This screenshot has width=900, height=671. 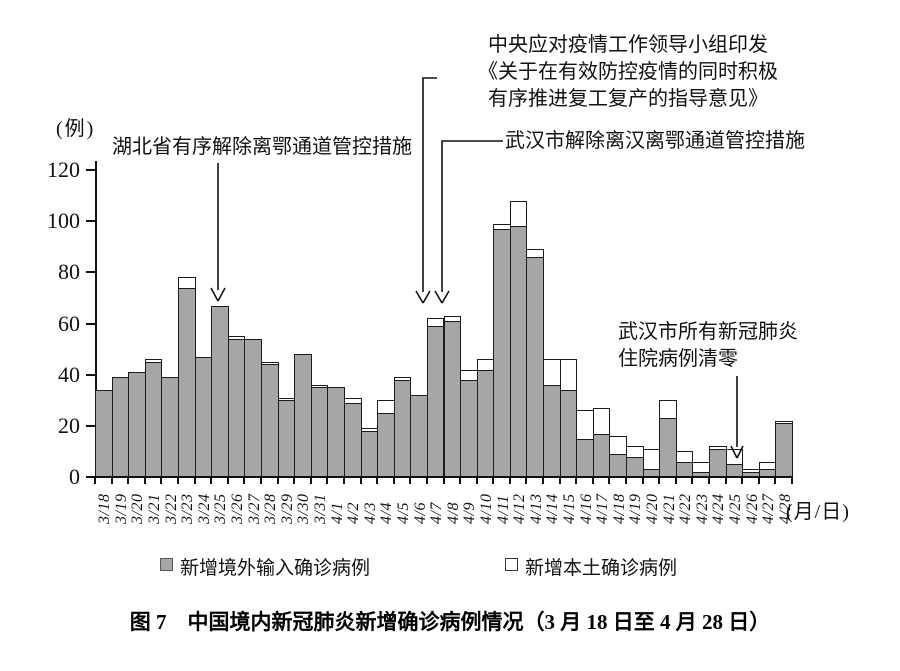 I want to click on bar-imported-4/8, so click(x=452, y=399).